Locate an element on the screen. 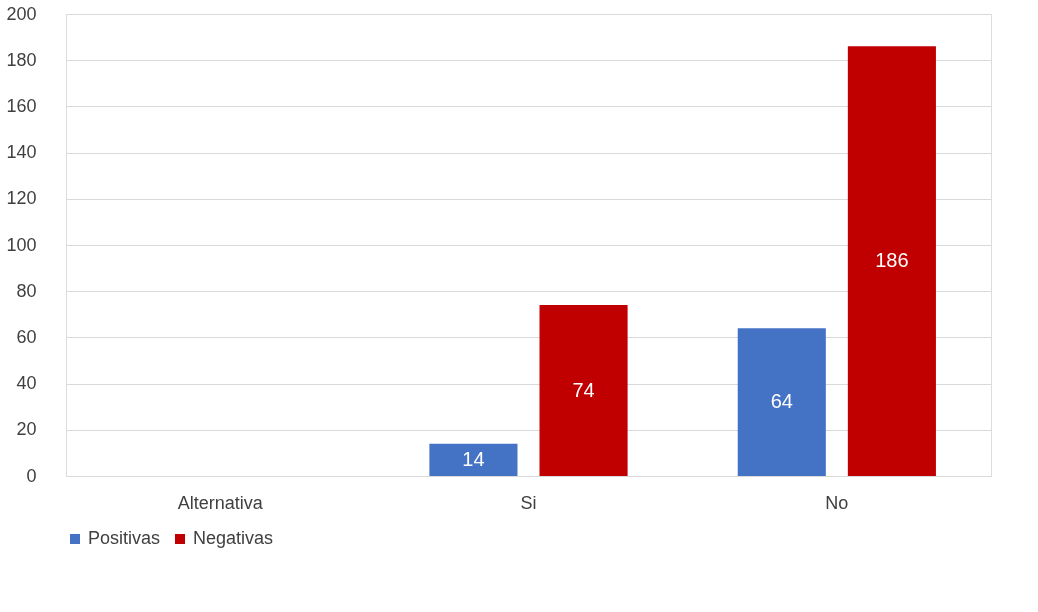 The image size is (1038, 612). y-tick-label: 80 is located at coordinates (26, 290).